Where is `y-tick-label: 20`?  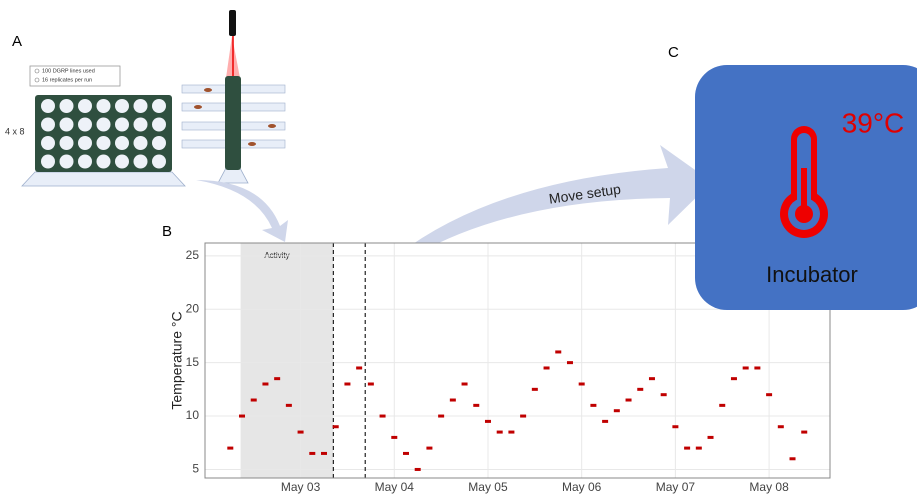
y-tick-label: 20 is located at coordinates (193, 308).